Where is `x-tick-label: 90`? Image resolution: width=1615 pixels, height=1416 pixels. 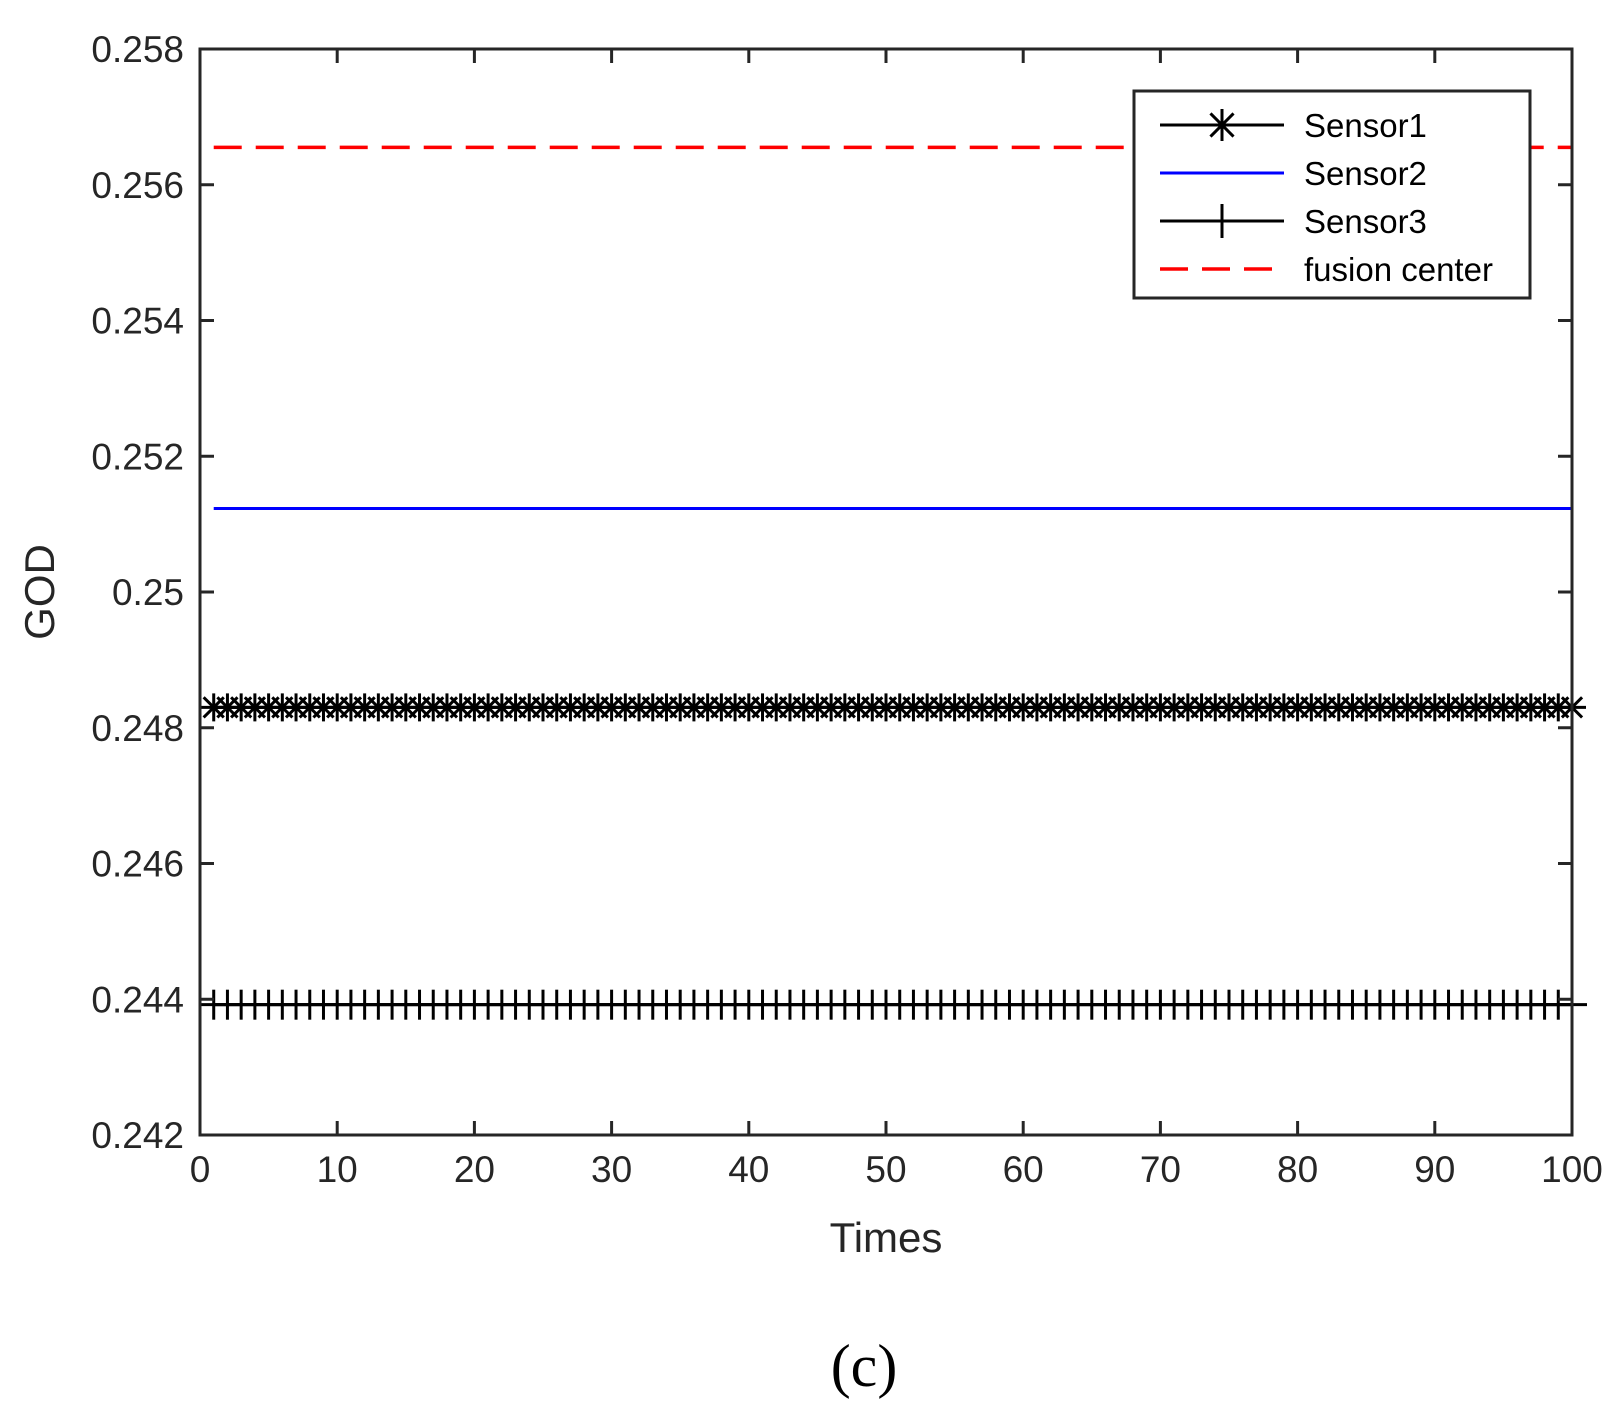
x-tick-label: 90 is located at coordinates (1434, 1169).